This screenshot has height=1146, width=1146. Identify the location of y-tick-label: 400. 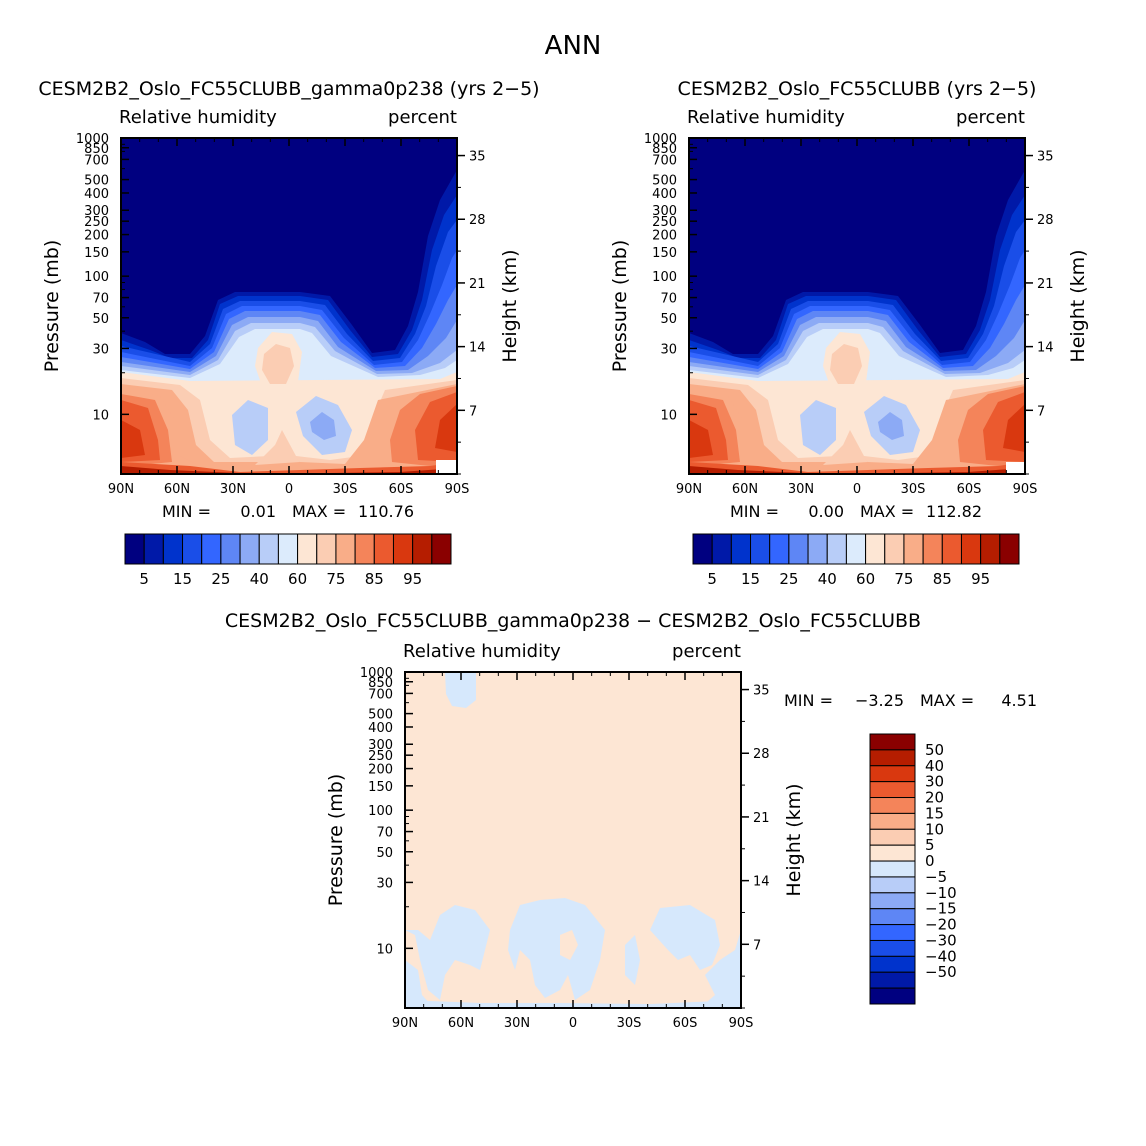
(96, 194).